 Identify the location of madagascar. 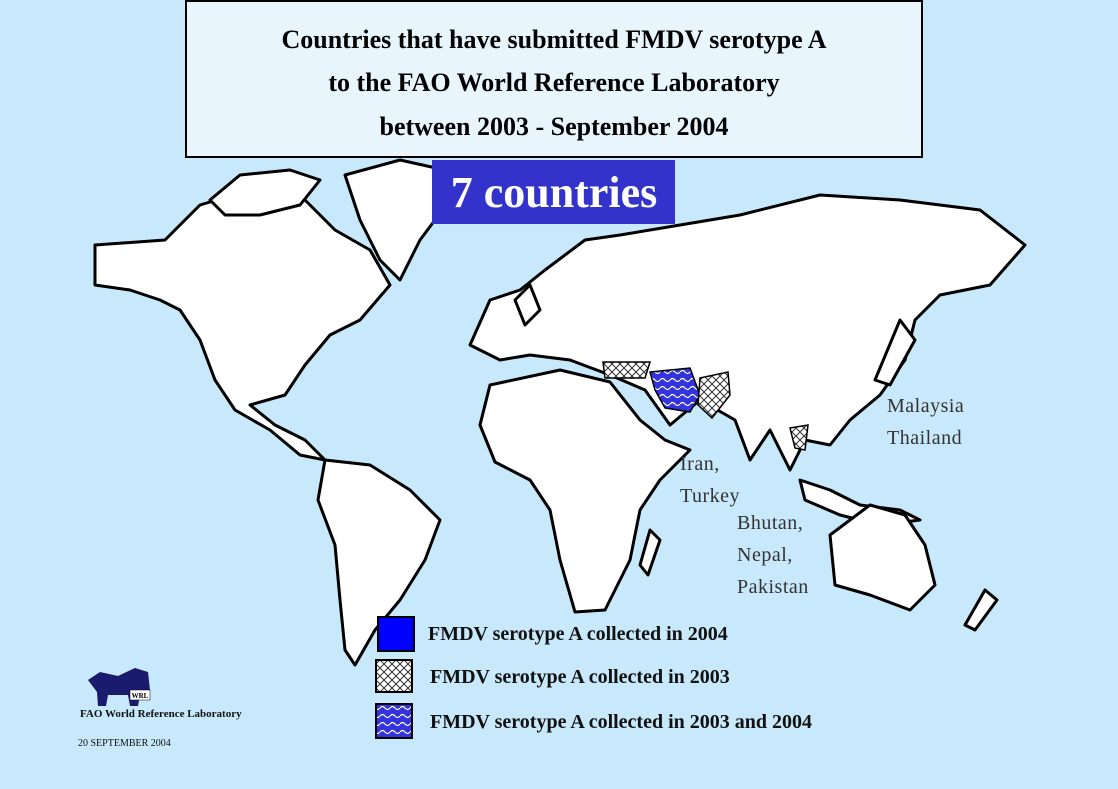
(650, 552).